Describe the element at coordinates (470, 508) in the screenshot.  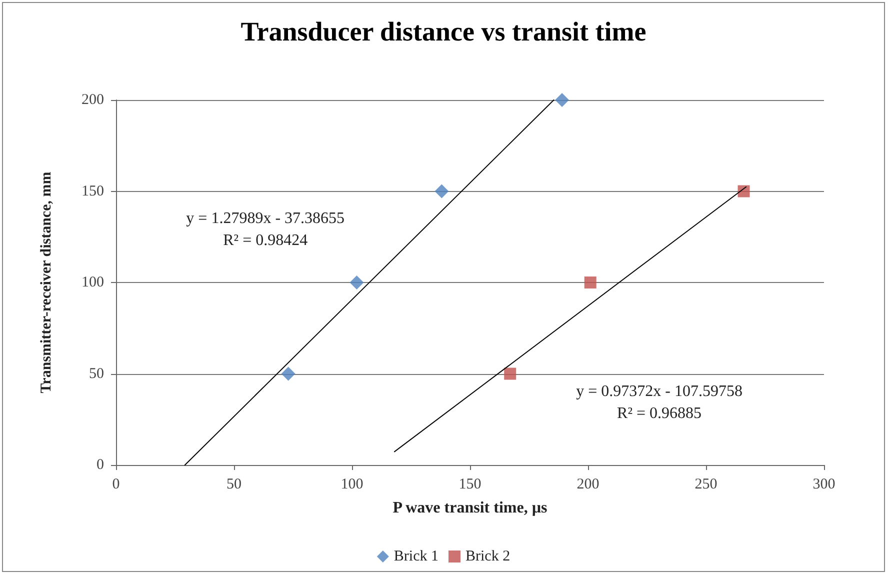
I see `x-axis-title: P wave transit time, µs` at that location.